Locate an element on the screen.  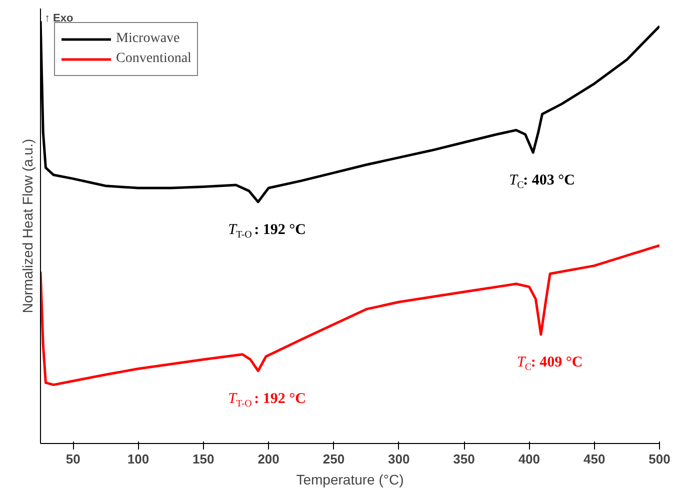
x-tick-label: 50 is located at coordinates (73, 459).